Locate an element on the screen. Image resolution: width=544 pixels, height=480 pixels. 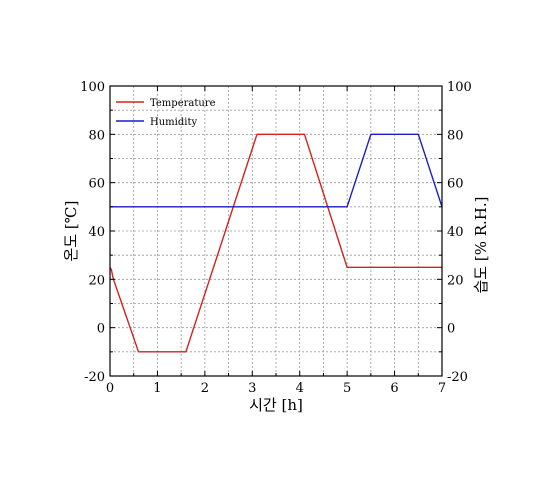
x-tick-label: 2 is located at coordinates (205, 388).